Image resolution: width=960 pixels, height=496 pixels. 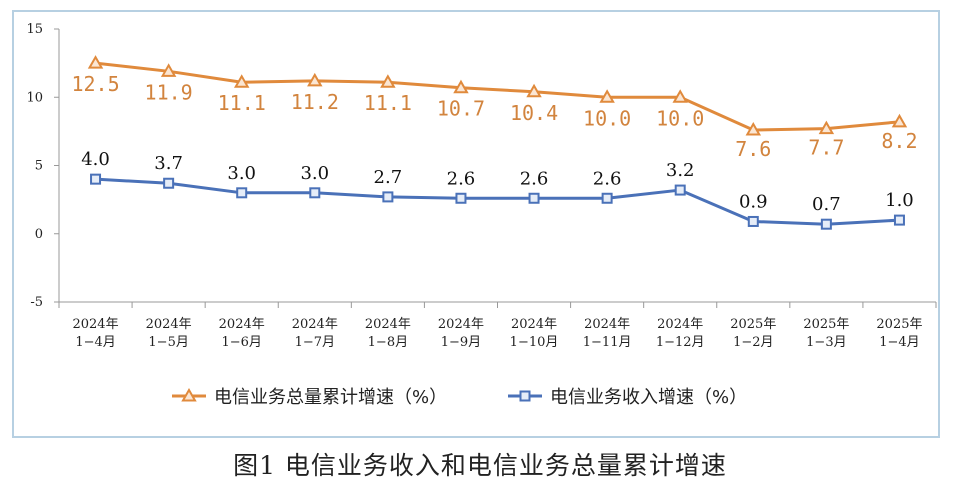 What do you see at coordinates (168, 163) in the screenshot?
I see `data-label: 3.7` at bounding box center [168, 163].